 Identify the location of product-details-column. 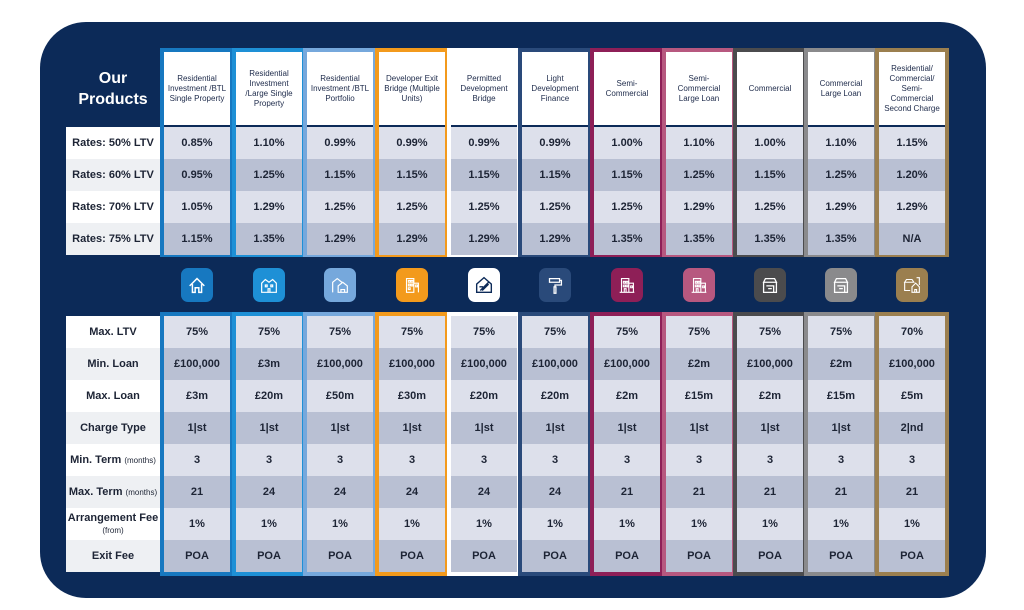
(912, 444).